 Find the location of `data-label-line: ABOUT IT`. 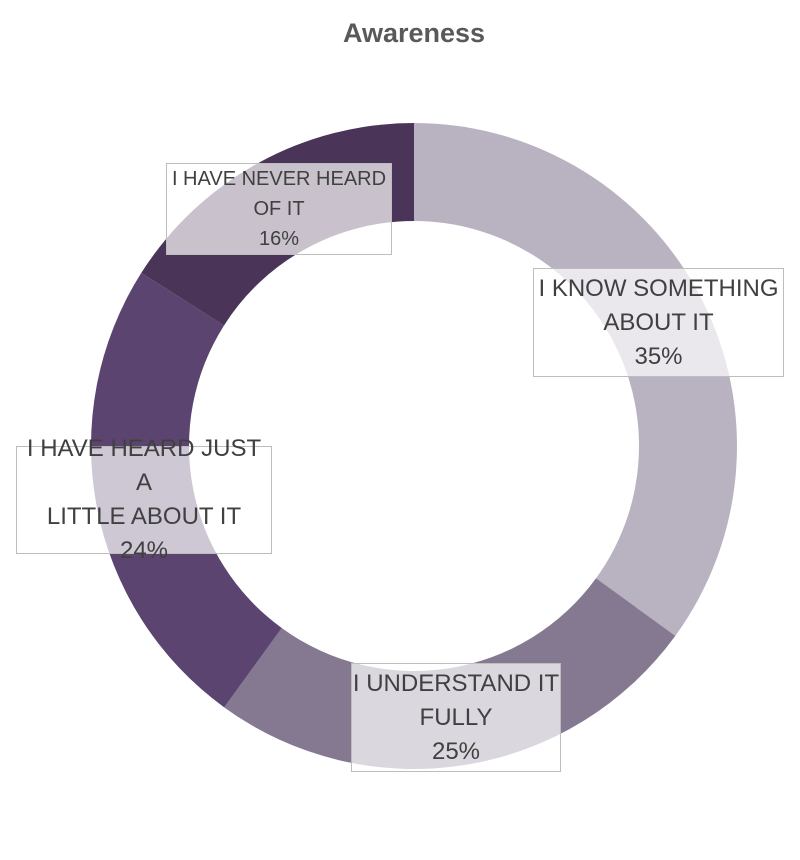

data-label-line: ABOUT IT is located at coordinates (658, 322).